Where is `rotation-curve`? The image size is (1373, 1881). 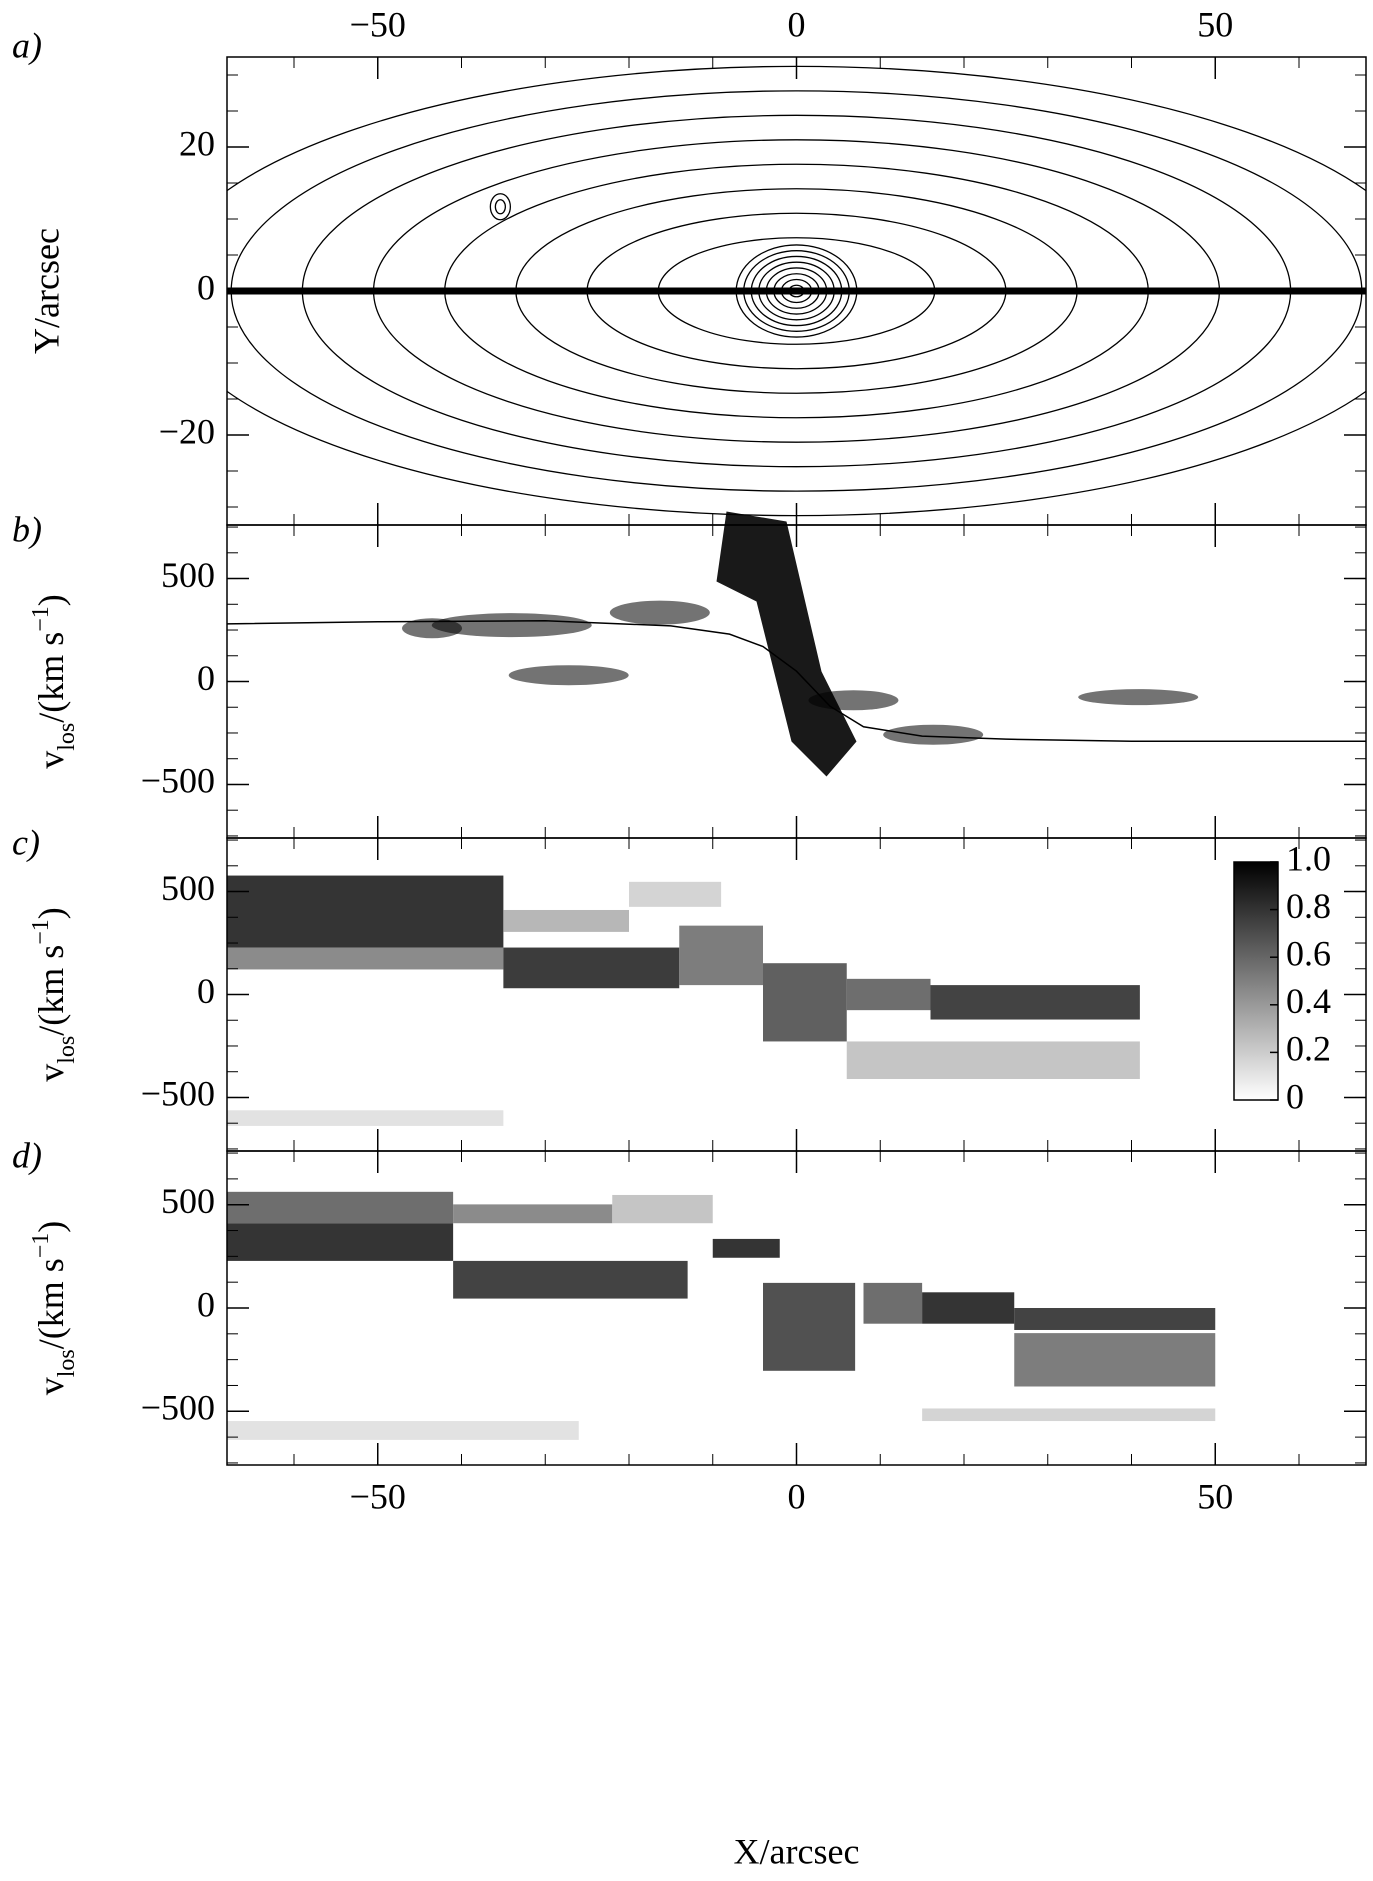 rotation-curve is located at coordinates (796, 681).